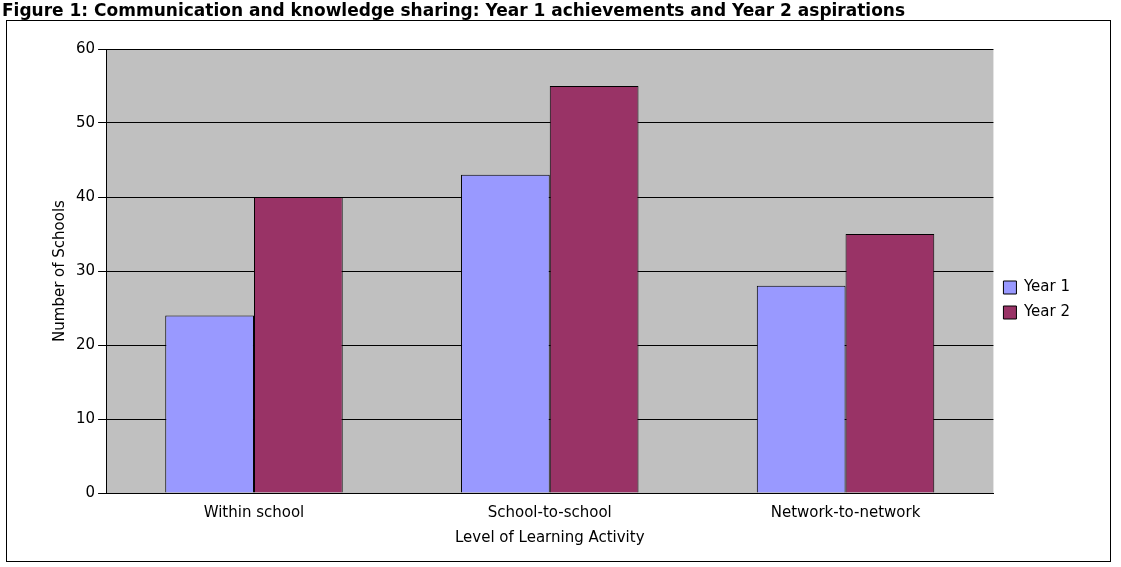  Describe the element at coordinates (85, 121) in the screenshot. I see `y-tick-label: 50` at that location.